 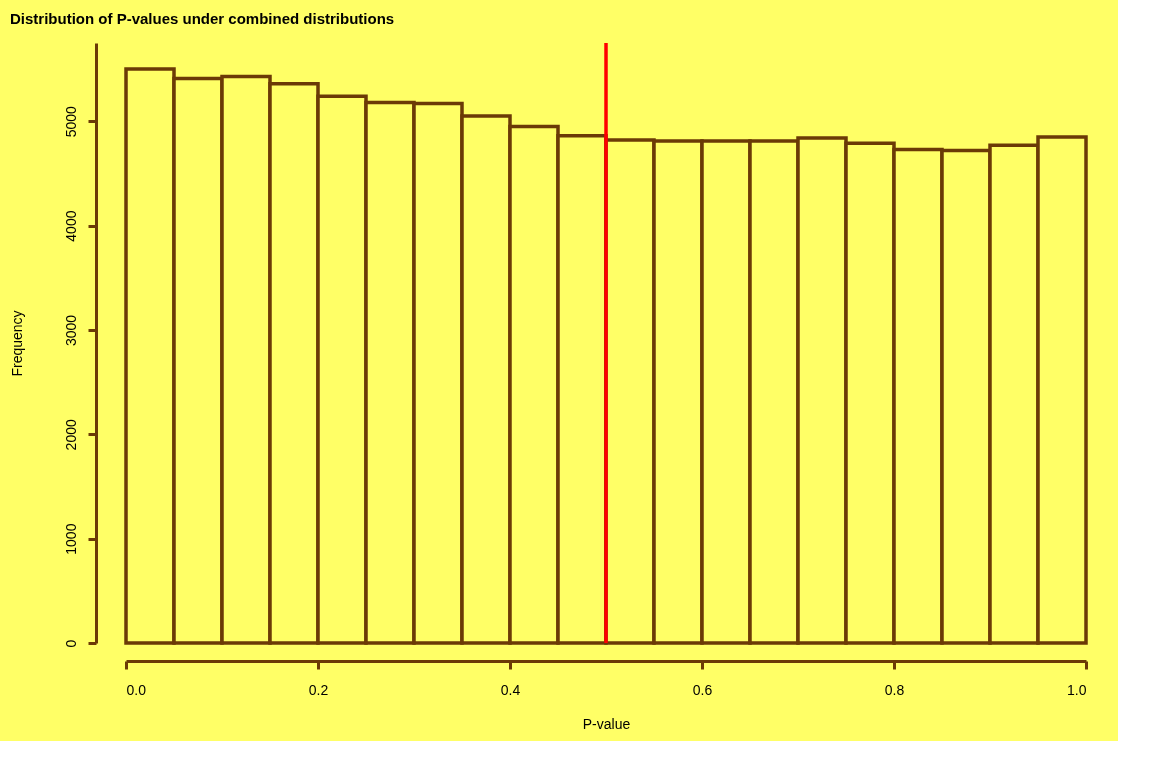 What do you see at coordinates (136, 689) in the screenshot?
I see `x-tick-label: 0.0` at bounding box center [136, 689].